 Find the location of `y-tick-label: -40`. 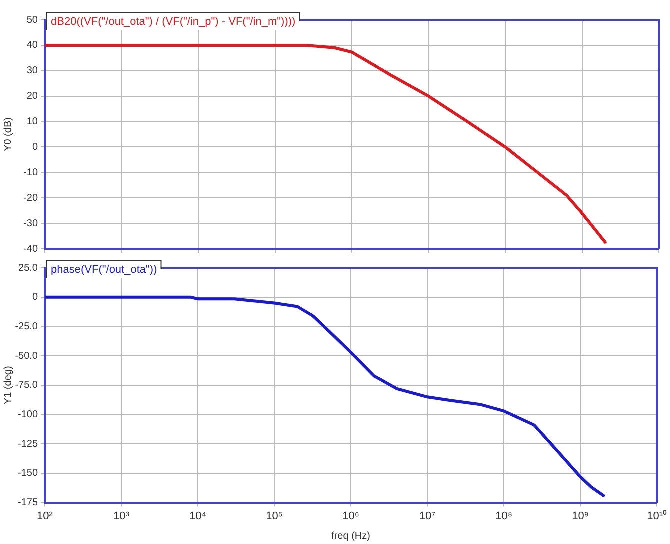

y-tick-label: -40 is located at coordinates (31, 249).